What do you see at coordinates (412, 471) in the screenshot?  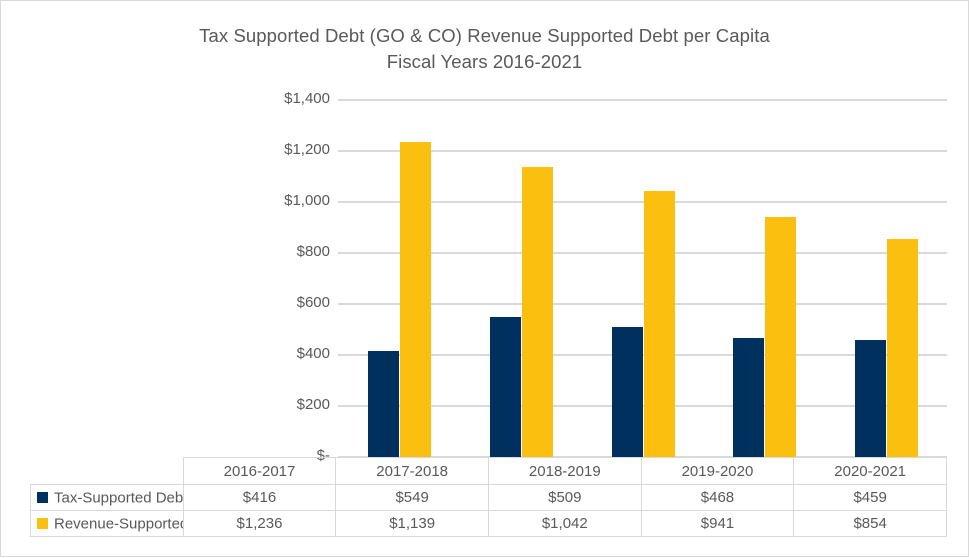 I see `table-category-header: 2017-2018` at bounding box center [412, 471].